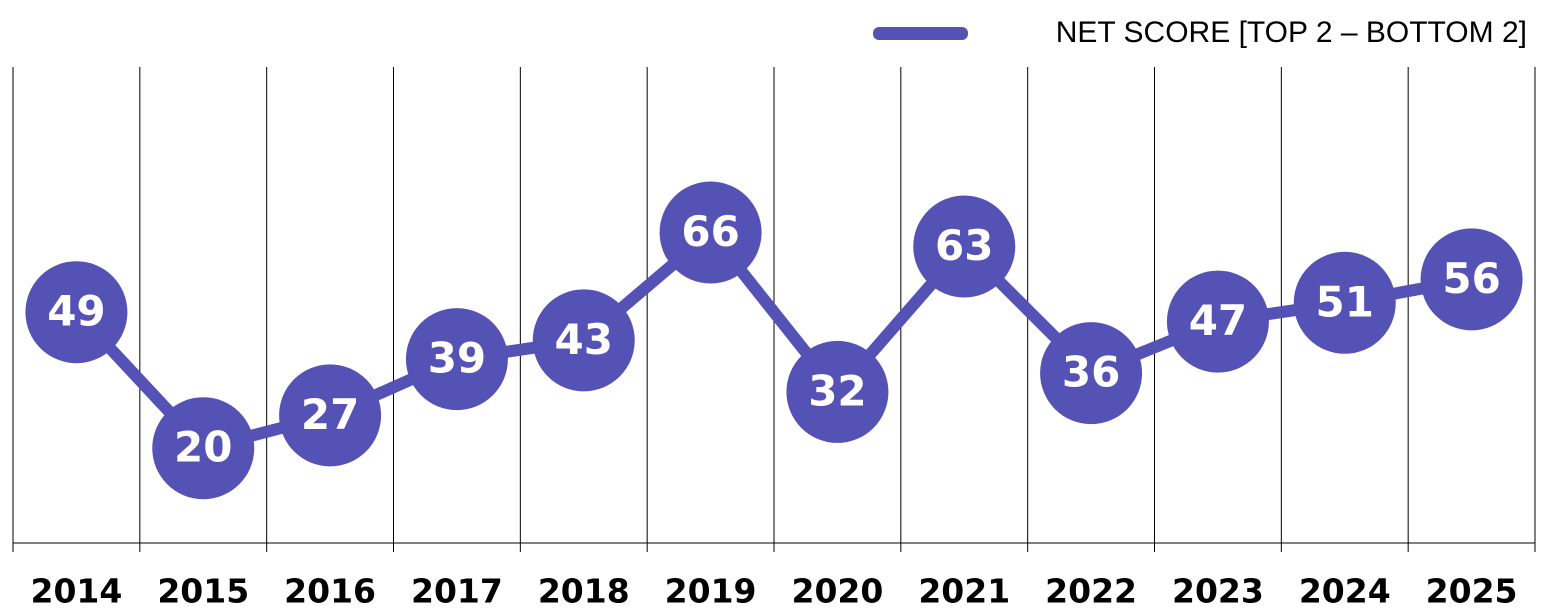  I want to click on value-label: 47, so click(1218, 320).